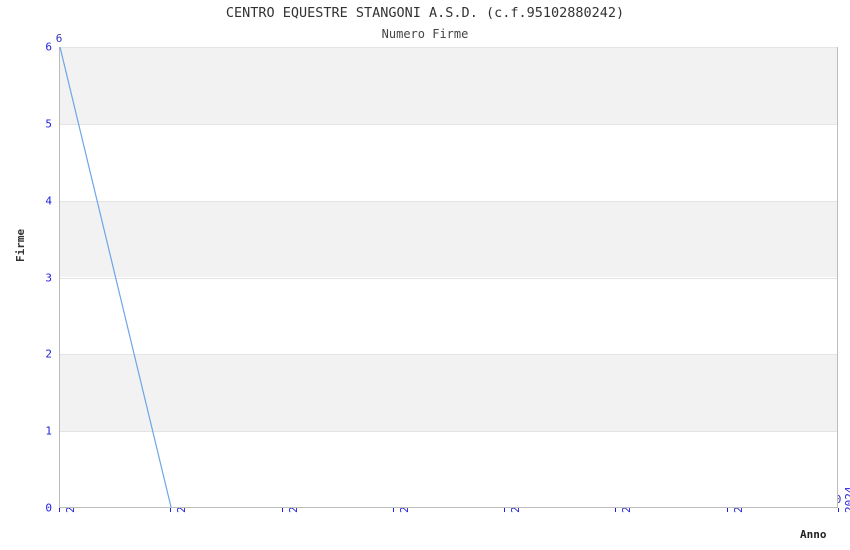  I want to click on data-point-label: 0, so click(838, 499).